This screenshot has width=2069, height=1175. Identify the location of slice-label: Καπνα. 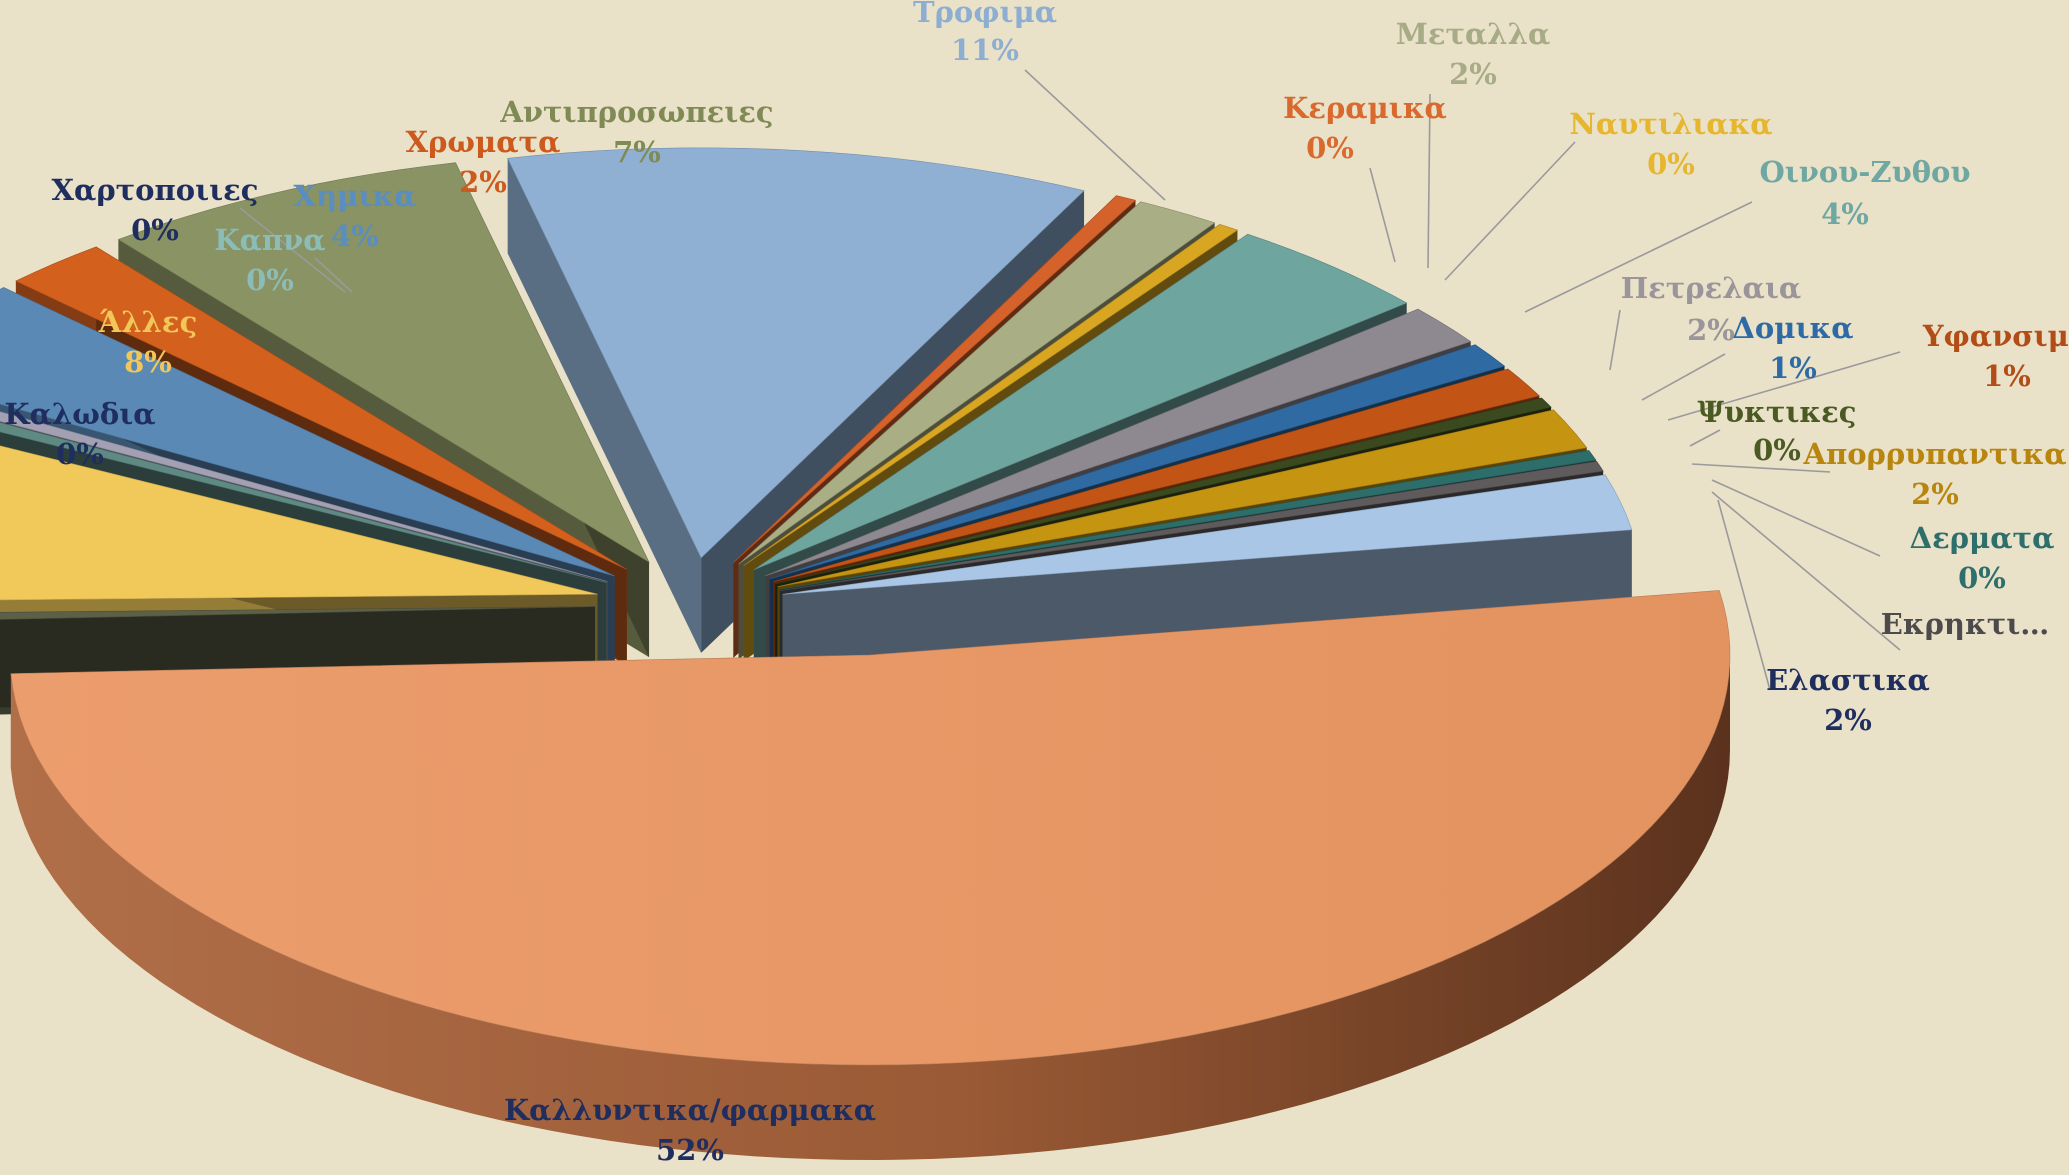
(269, 240).